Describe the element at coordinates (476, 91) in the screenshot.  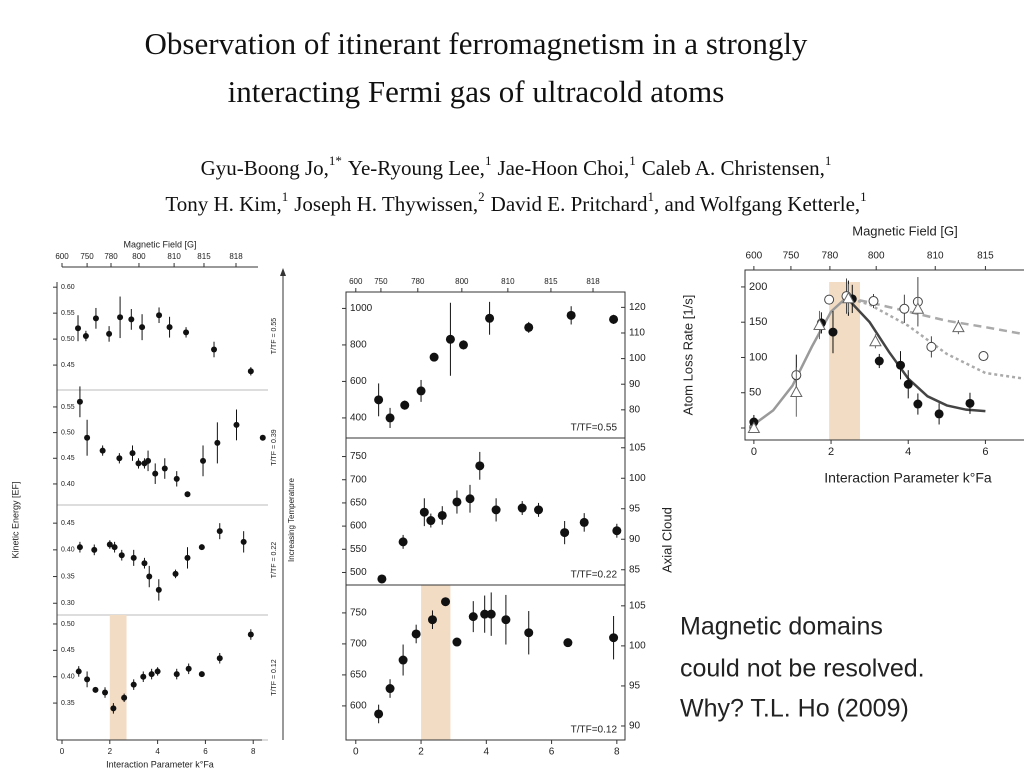
I see `title-line: interacting Fermi gas of ultracold atoms` at that location.